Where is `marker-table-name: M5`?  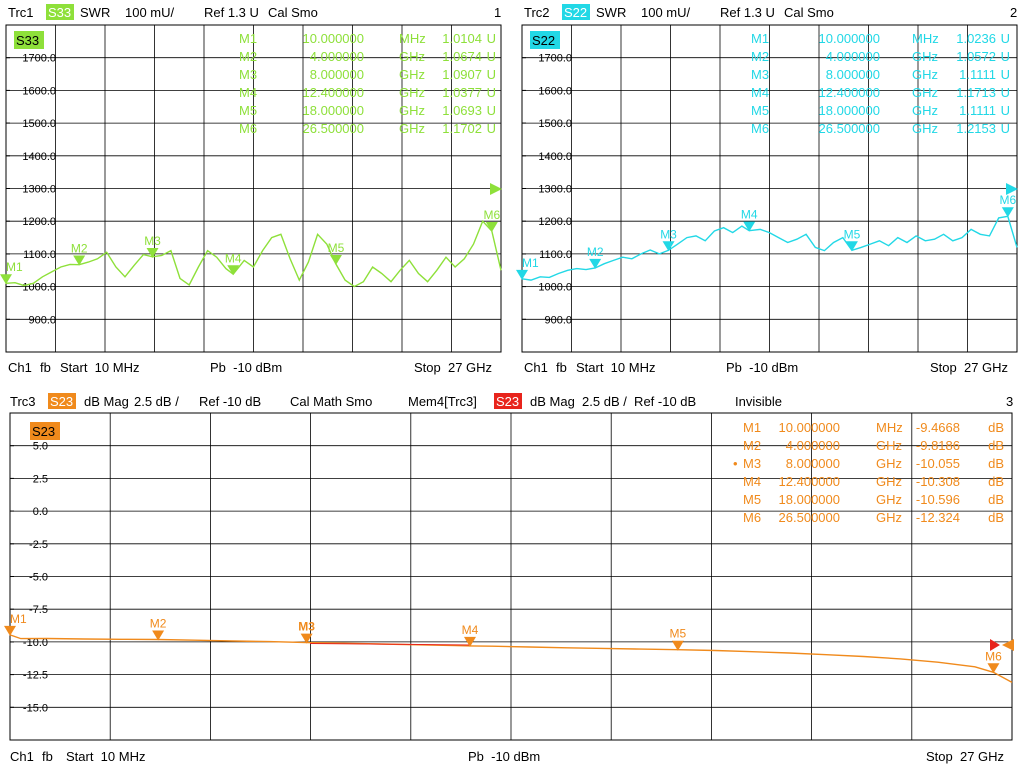 marker-table-name: M5 is located at coordinates (248, 110).